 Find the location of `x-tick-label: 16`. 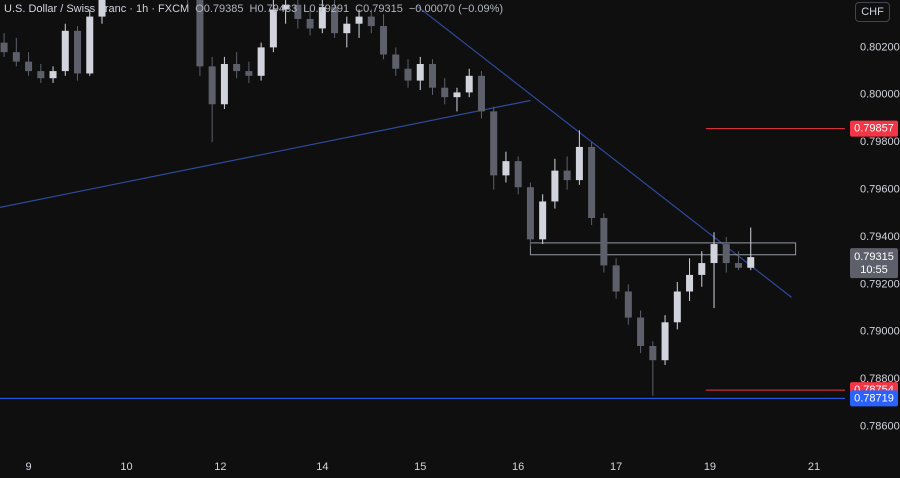

x-tick-label: 16 is located at coordinates (518, 467).